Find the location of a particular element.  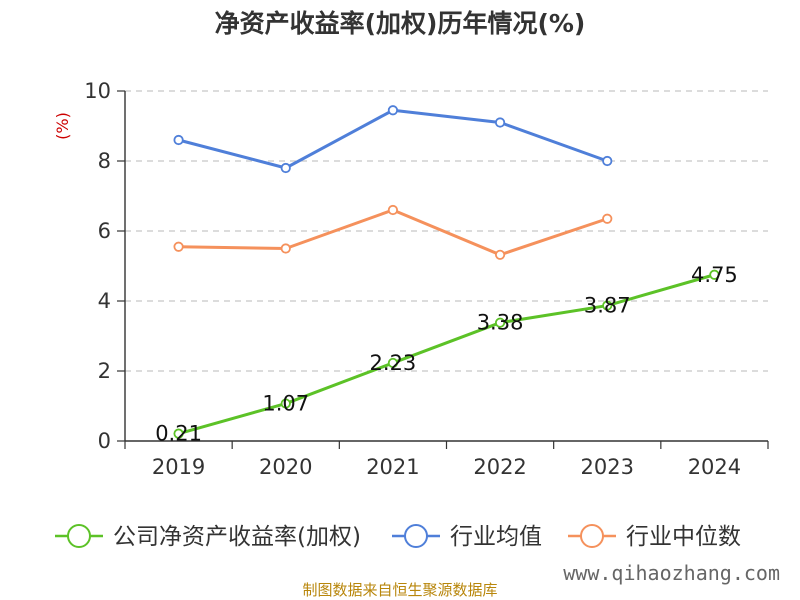

data-label: 0.21 is located at coordinates (178, 434).